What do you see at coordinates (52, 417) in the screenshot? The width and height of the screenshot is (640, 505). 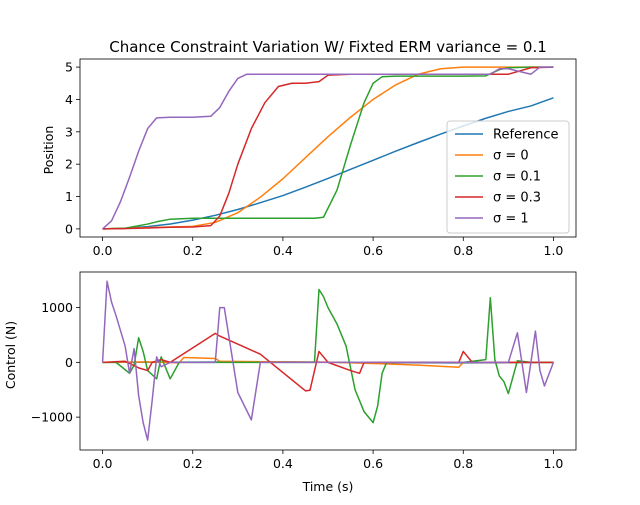 I see `control-ytick-label: −1000` at bounding box center [52, 417].